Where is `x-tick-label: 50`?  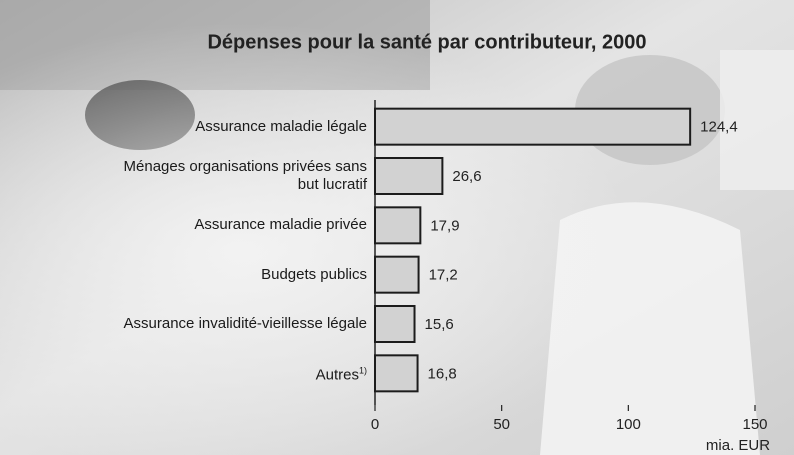
x-tick-label: 50 is located at coordinates (501, 424).